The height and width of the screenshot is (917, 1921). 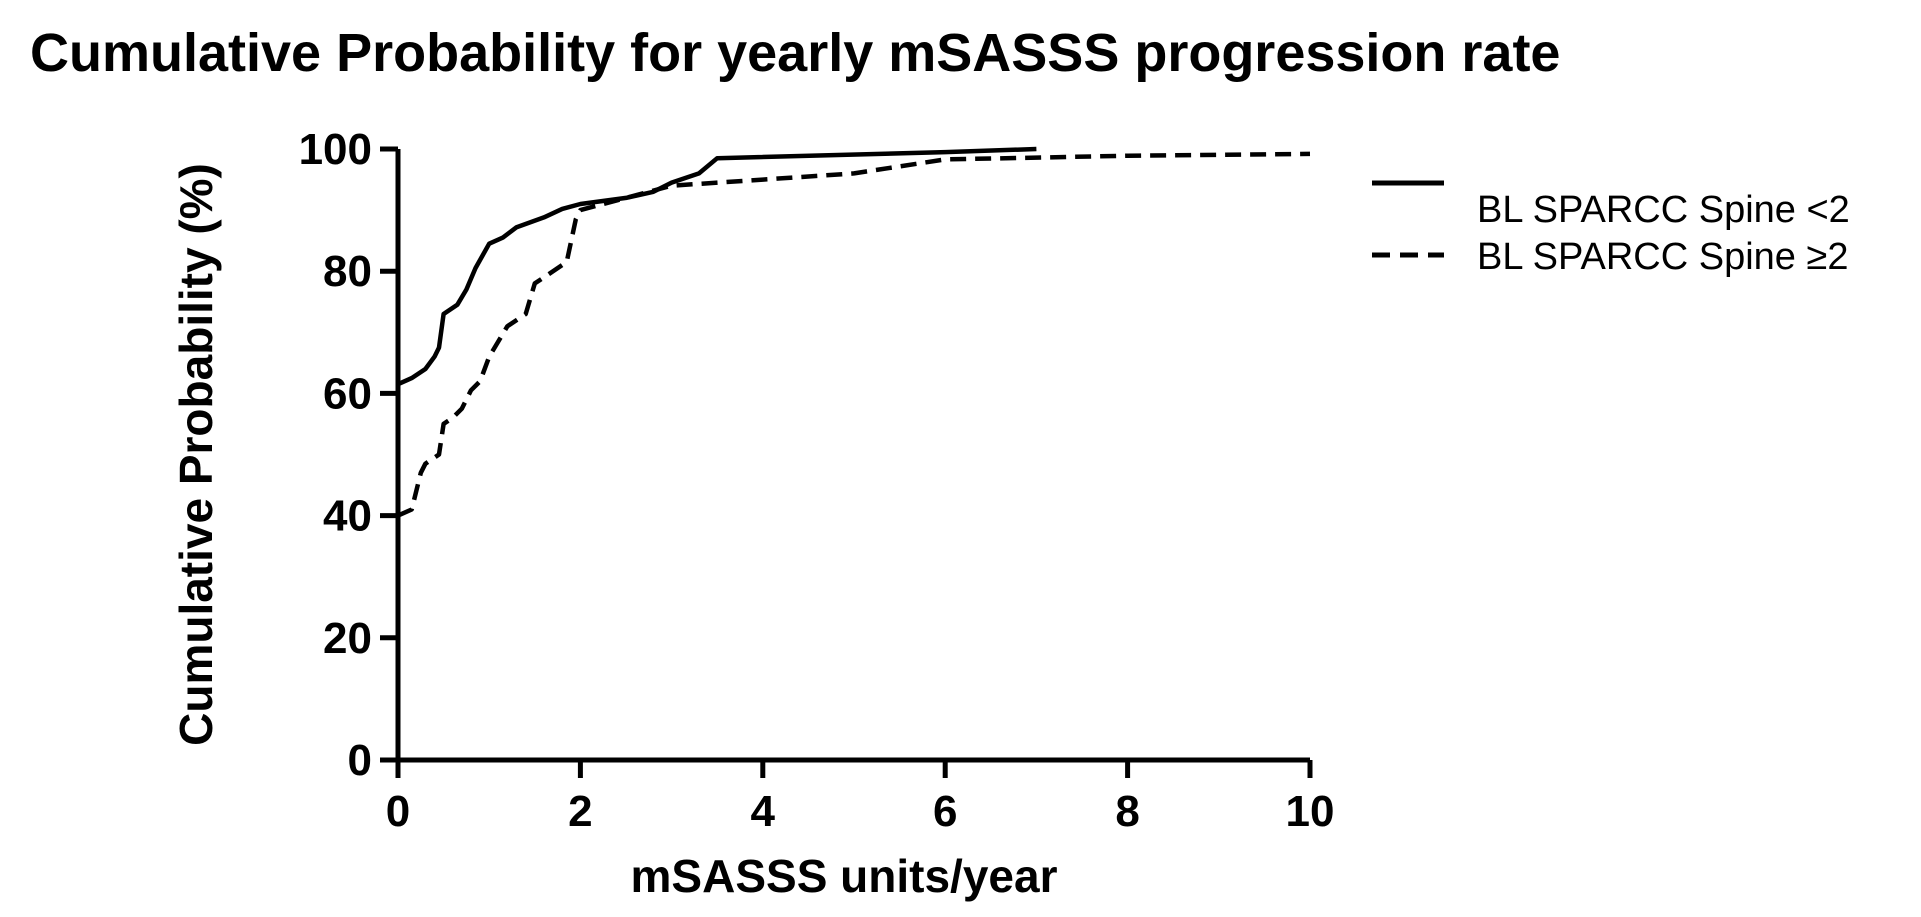 What do you see at coordinates (945, 811) in the screenshot?
I see `x-tick-label: 6` at bounding box center [945, 811].